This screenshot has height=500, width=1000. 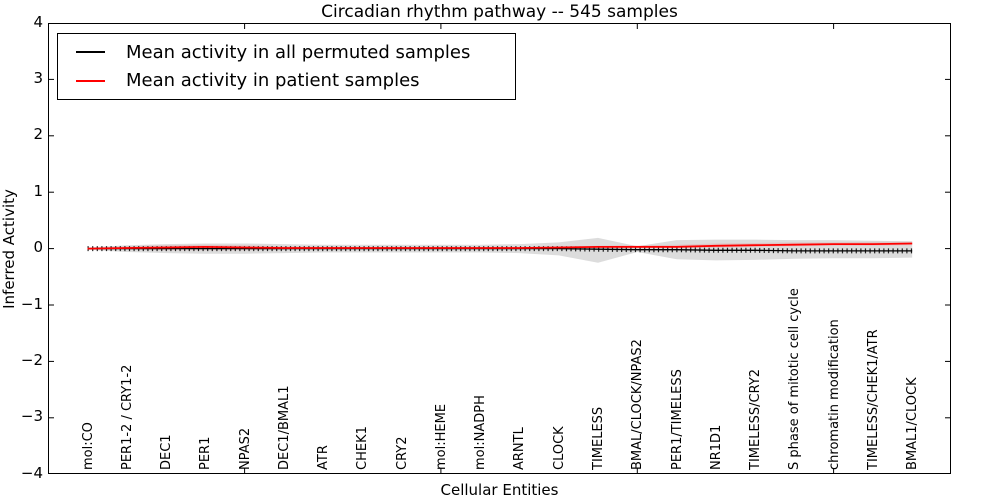 What do you see at coordinates (31, 472) in the screenshot?
I see `y-tick-label: −4` at bounding box center [31, 472].